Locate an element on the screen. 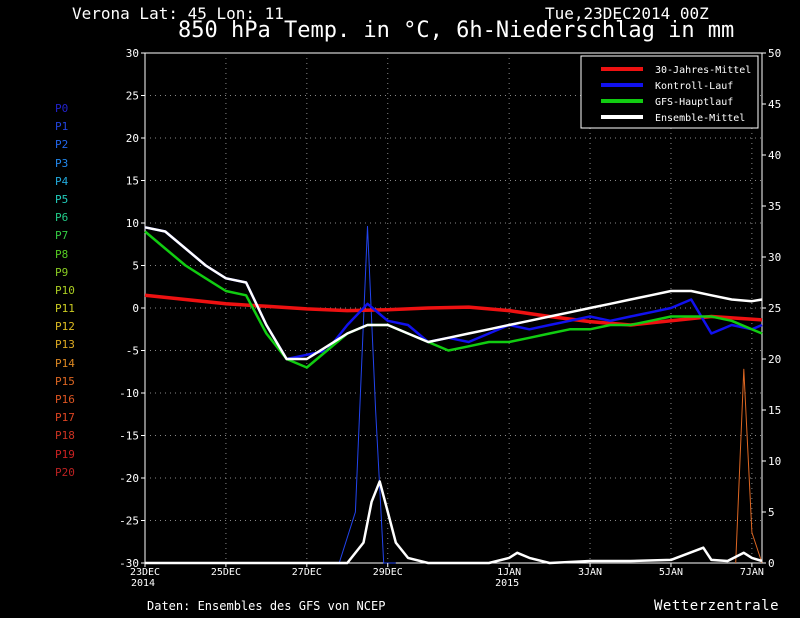 The width and height of the screenshot is (800, 618). y-tick-label: 20 is located at coordinates (132, 138).